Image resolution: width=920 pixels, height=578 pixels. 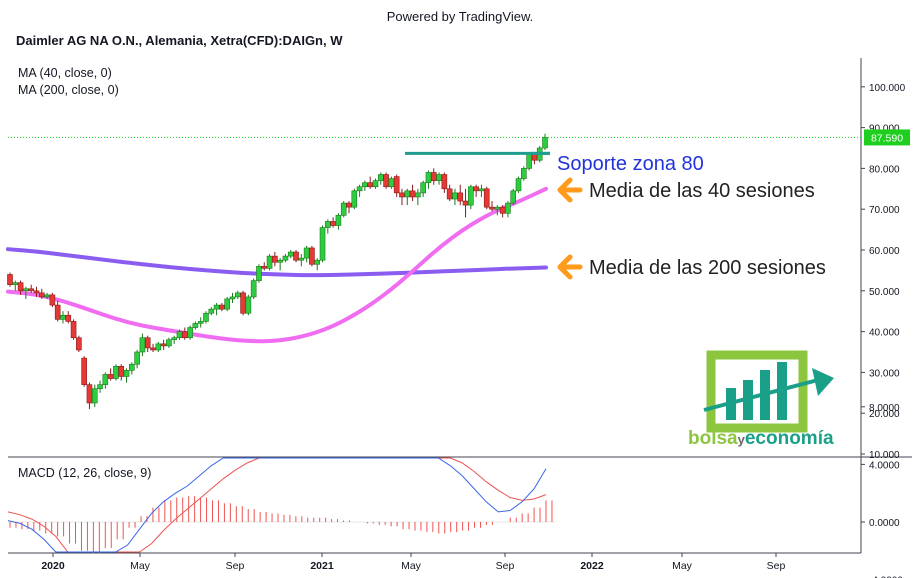 I want to click on price-tick-label: 90.000, so click(x=884, y=129).